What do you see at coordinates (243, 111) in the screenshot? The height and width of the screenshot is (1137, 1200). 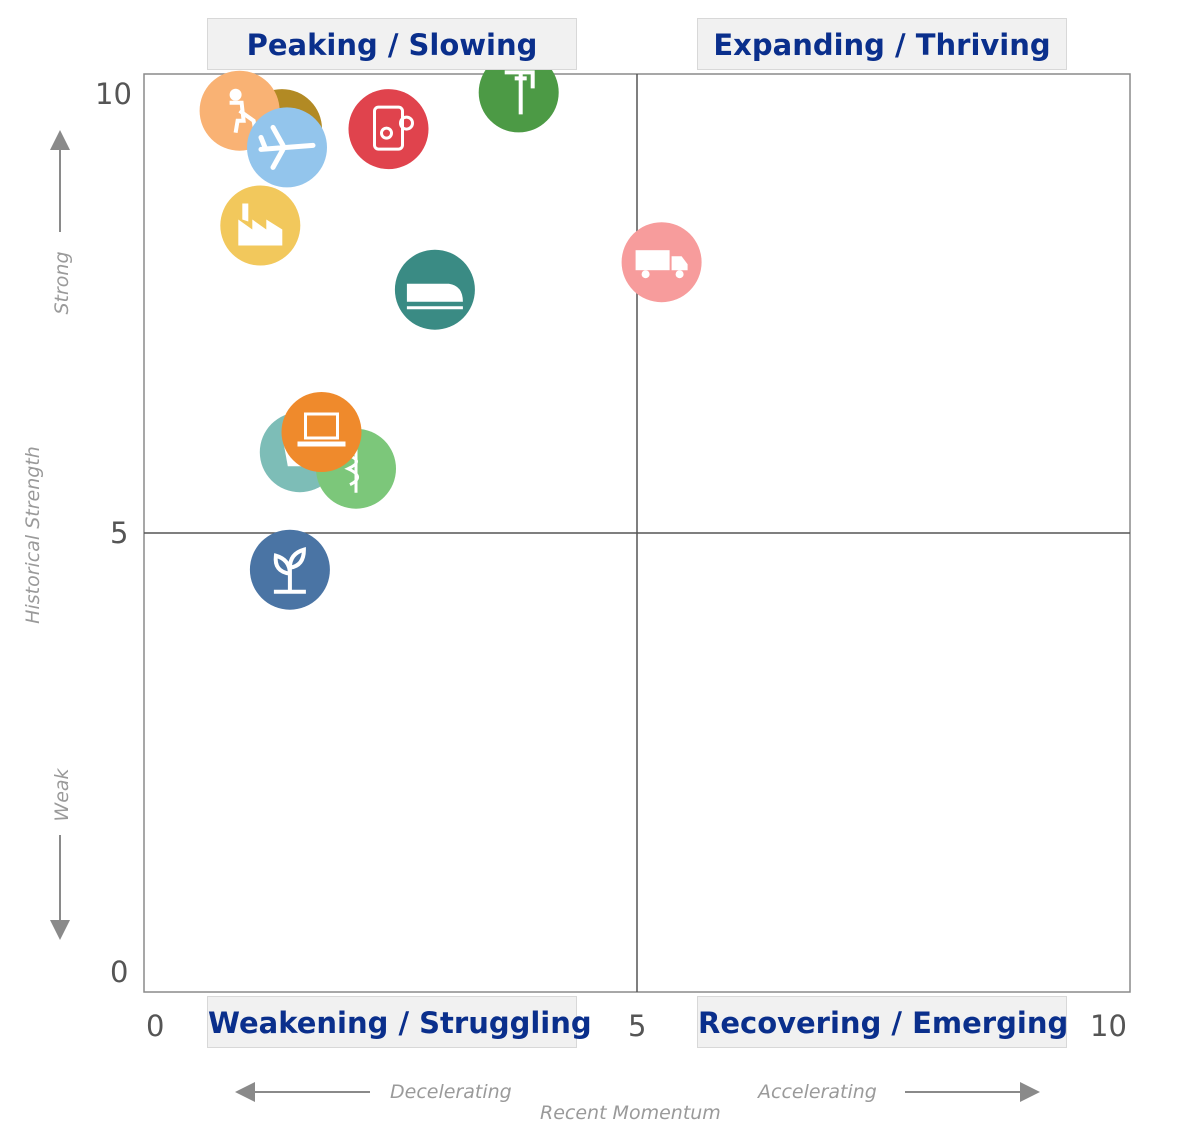 I see `worker-icon` at bounding box center [243, 111].